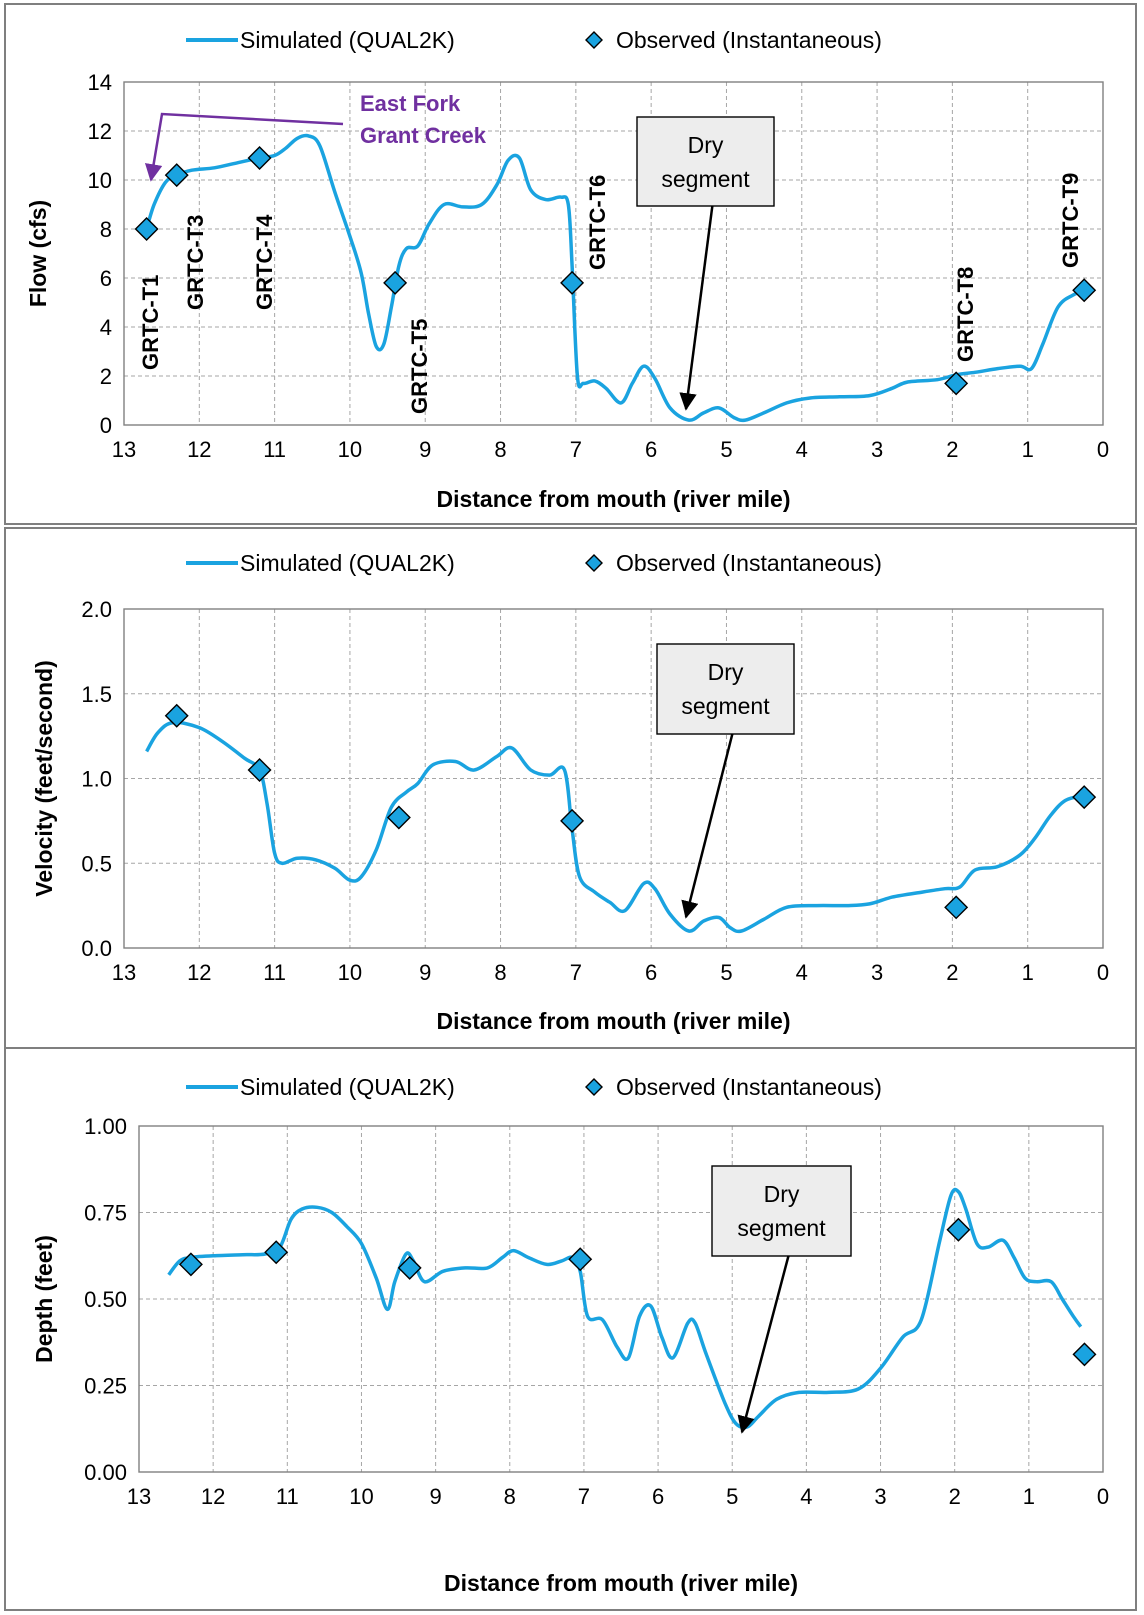 The height and width of the screenshot is (1615, 1144). Describe the element at coordinates (105, 1126) in the screenshot. I see `y-tick-label: 1.00` at that location.